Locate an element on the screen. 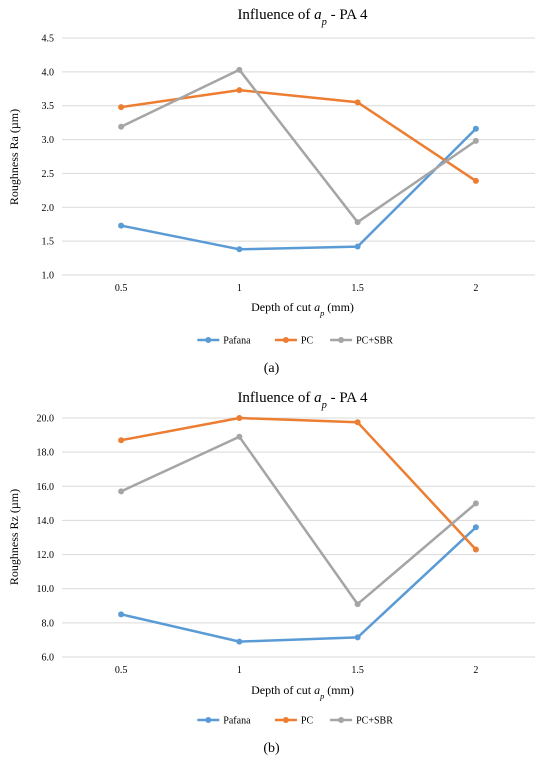 The width and height of the screenshot is (550, 760). y-tick-label: 4.0 is located at coordinates (48, 72).